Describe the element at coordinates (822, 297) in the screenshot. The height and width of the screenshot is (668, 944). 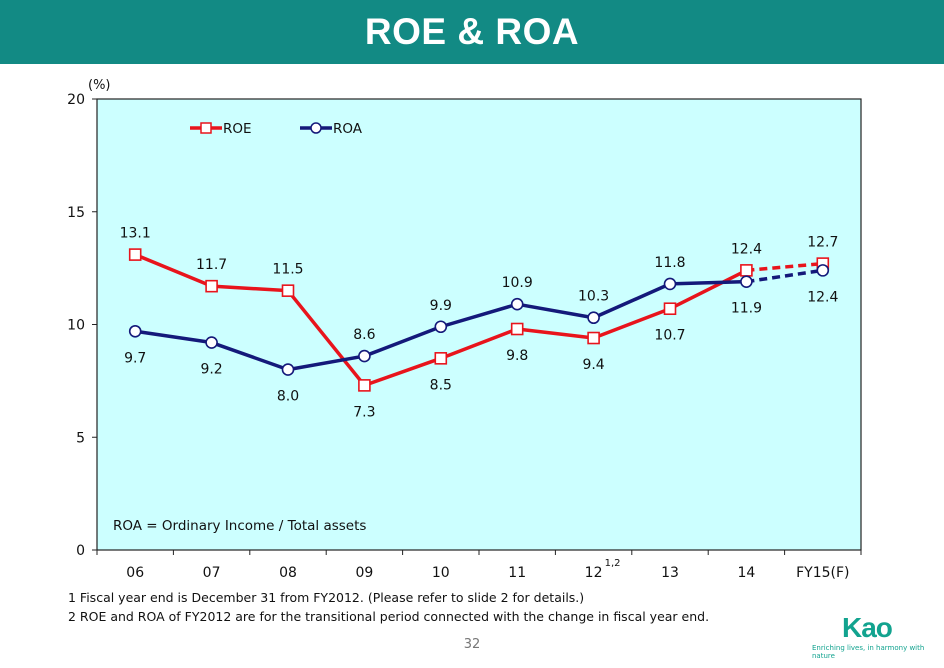
I see `roa-data-label: 12.4` at that location.